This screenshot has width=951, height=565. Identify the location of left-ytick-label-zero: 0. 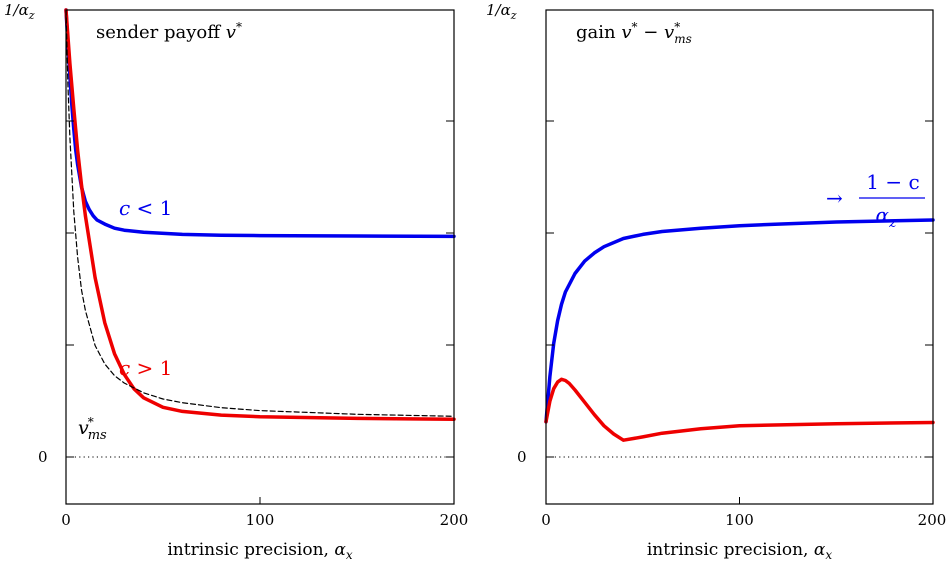
(43, 457).